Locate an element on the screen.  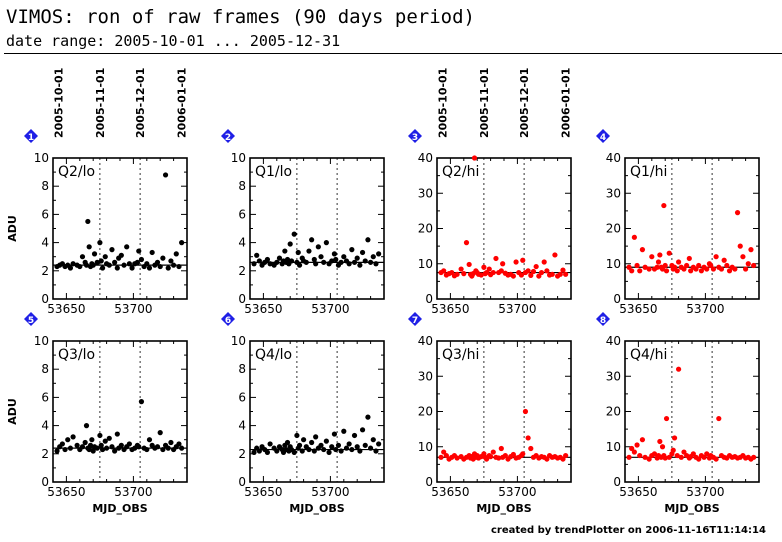
panel-7: 0 10 20 30 40 53650 53700 Q3/hi 7 MJD_OBS is located at coordinates (490, 413).